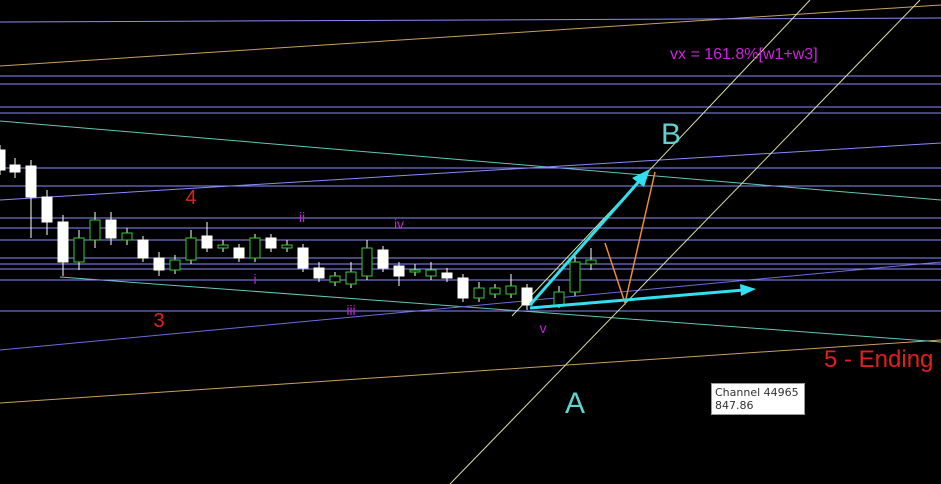 The height and width of the screenshot is (484, 941). What do you see at coordinates (350, 310) in the screenshot?
I see `wave-iii: iii` at bounding box center [350, 310].